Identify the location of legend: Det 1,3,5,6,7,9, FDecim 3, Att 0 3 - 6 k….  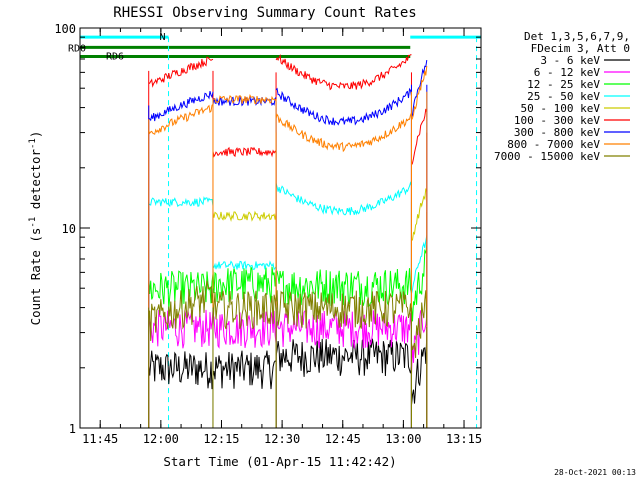
(562, 96).